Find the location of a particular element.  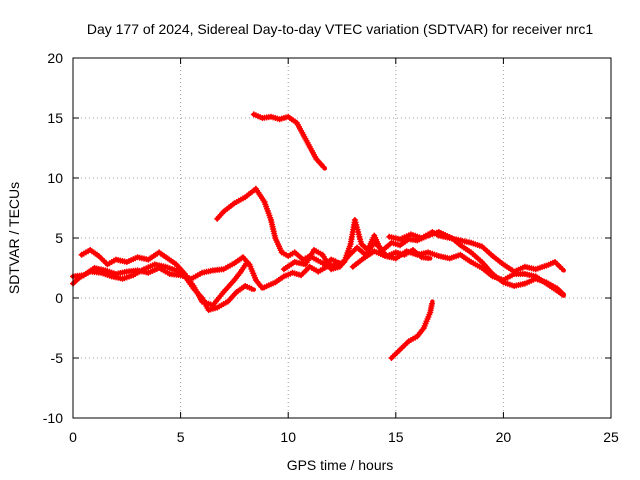

series-track-d is located at coordinates (277, 226).